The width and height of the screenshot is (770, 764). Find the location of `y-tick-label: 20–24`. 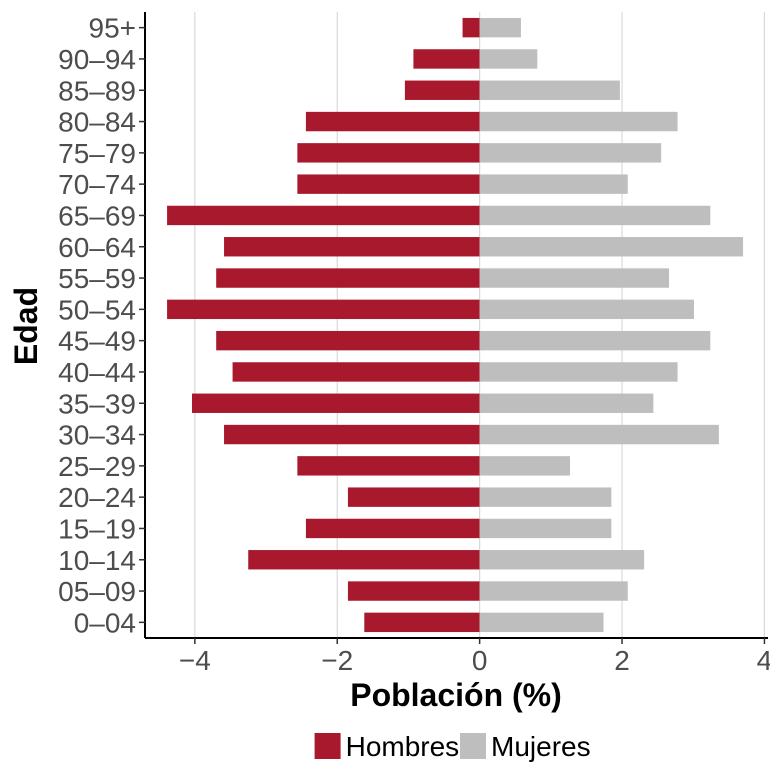

y-tick-label: 20–24 is located at coordinates (97, 497).